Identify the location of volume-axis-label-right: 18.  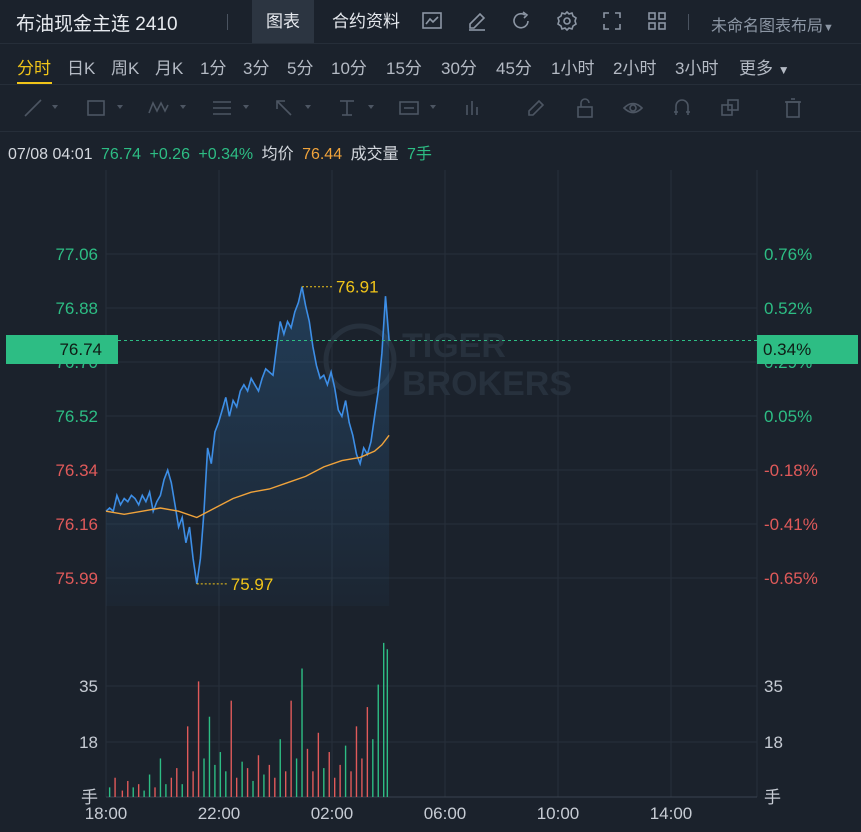
(773, 742).